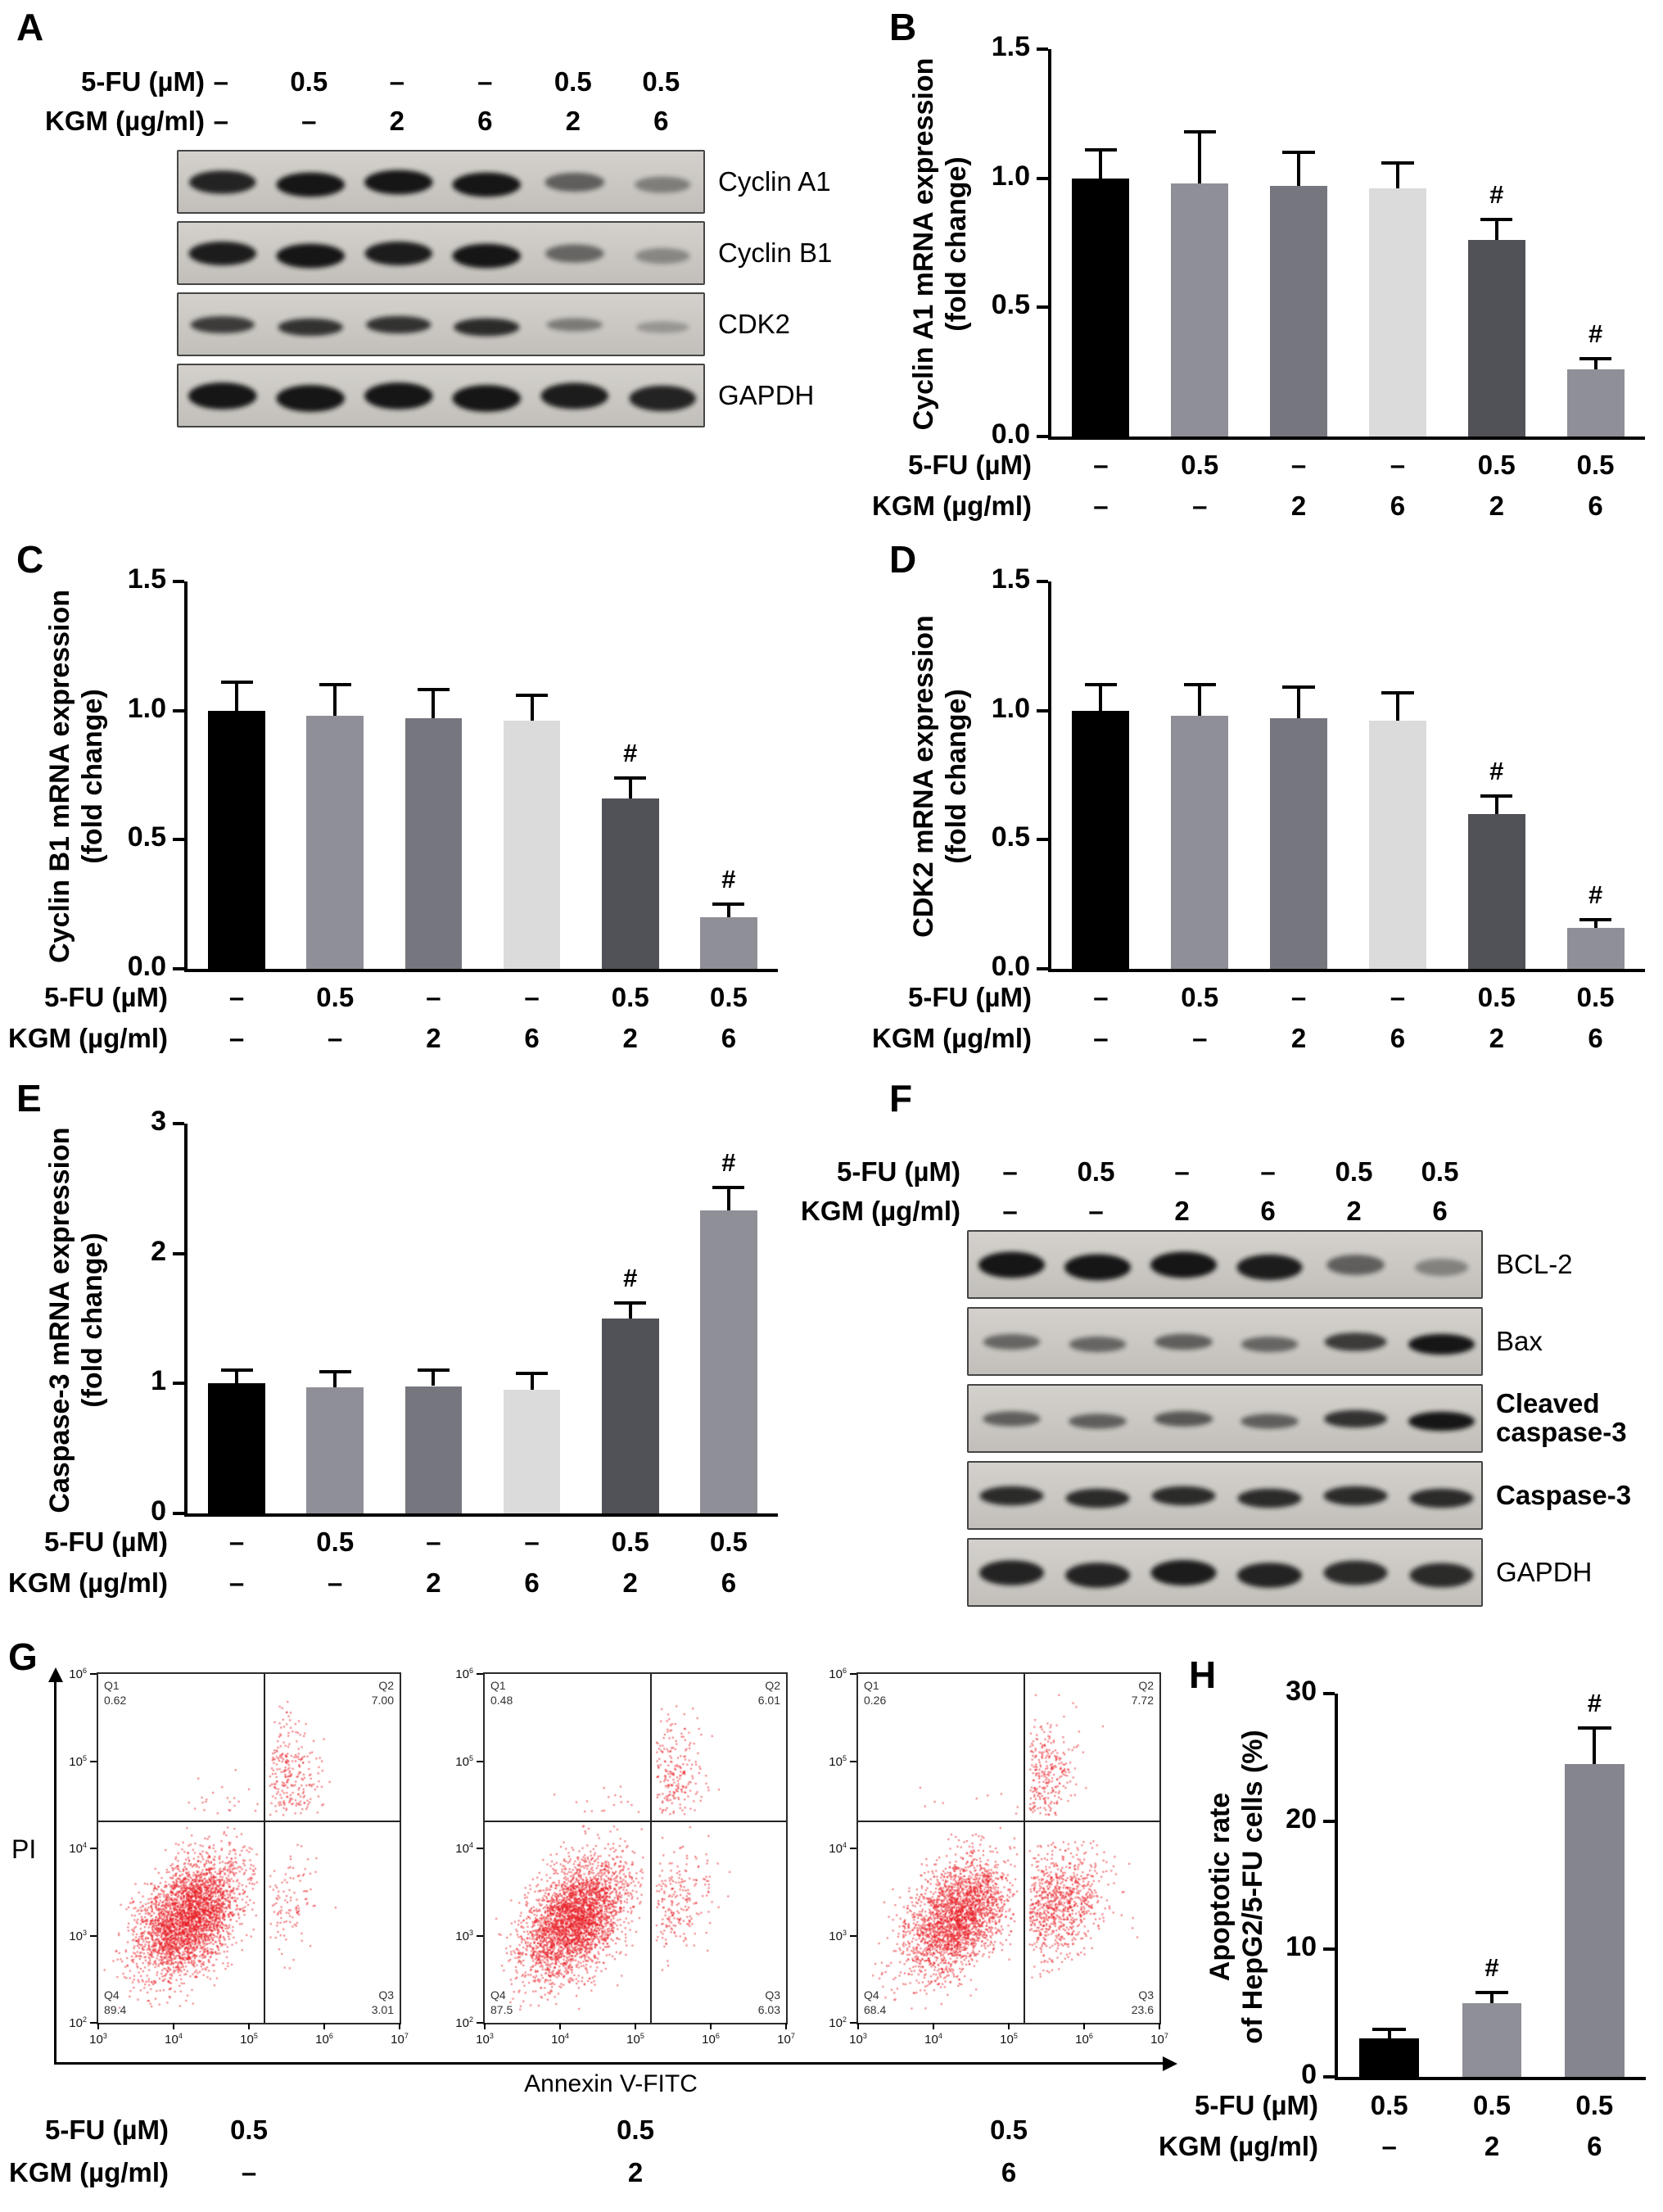  I want to click on y-tick-label: 10⁵, so click(464, 1761).